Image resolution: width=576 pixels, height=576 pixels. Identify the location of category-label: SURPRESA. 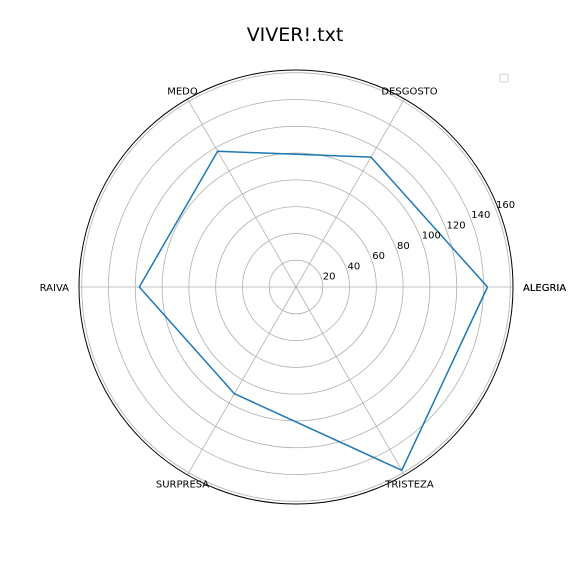
(182, 485).